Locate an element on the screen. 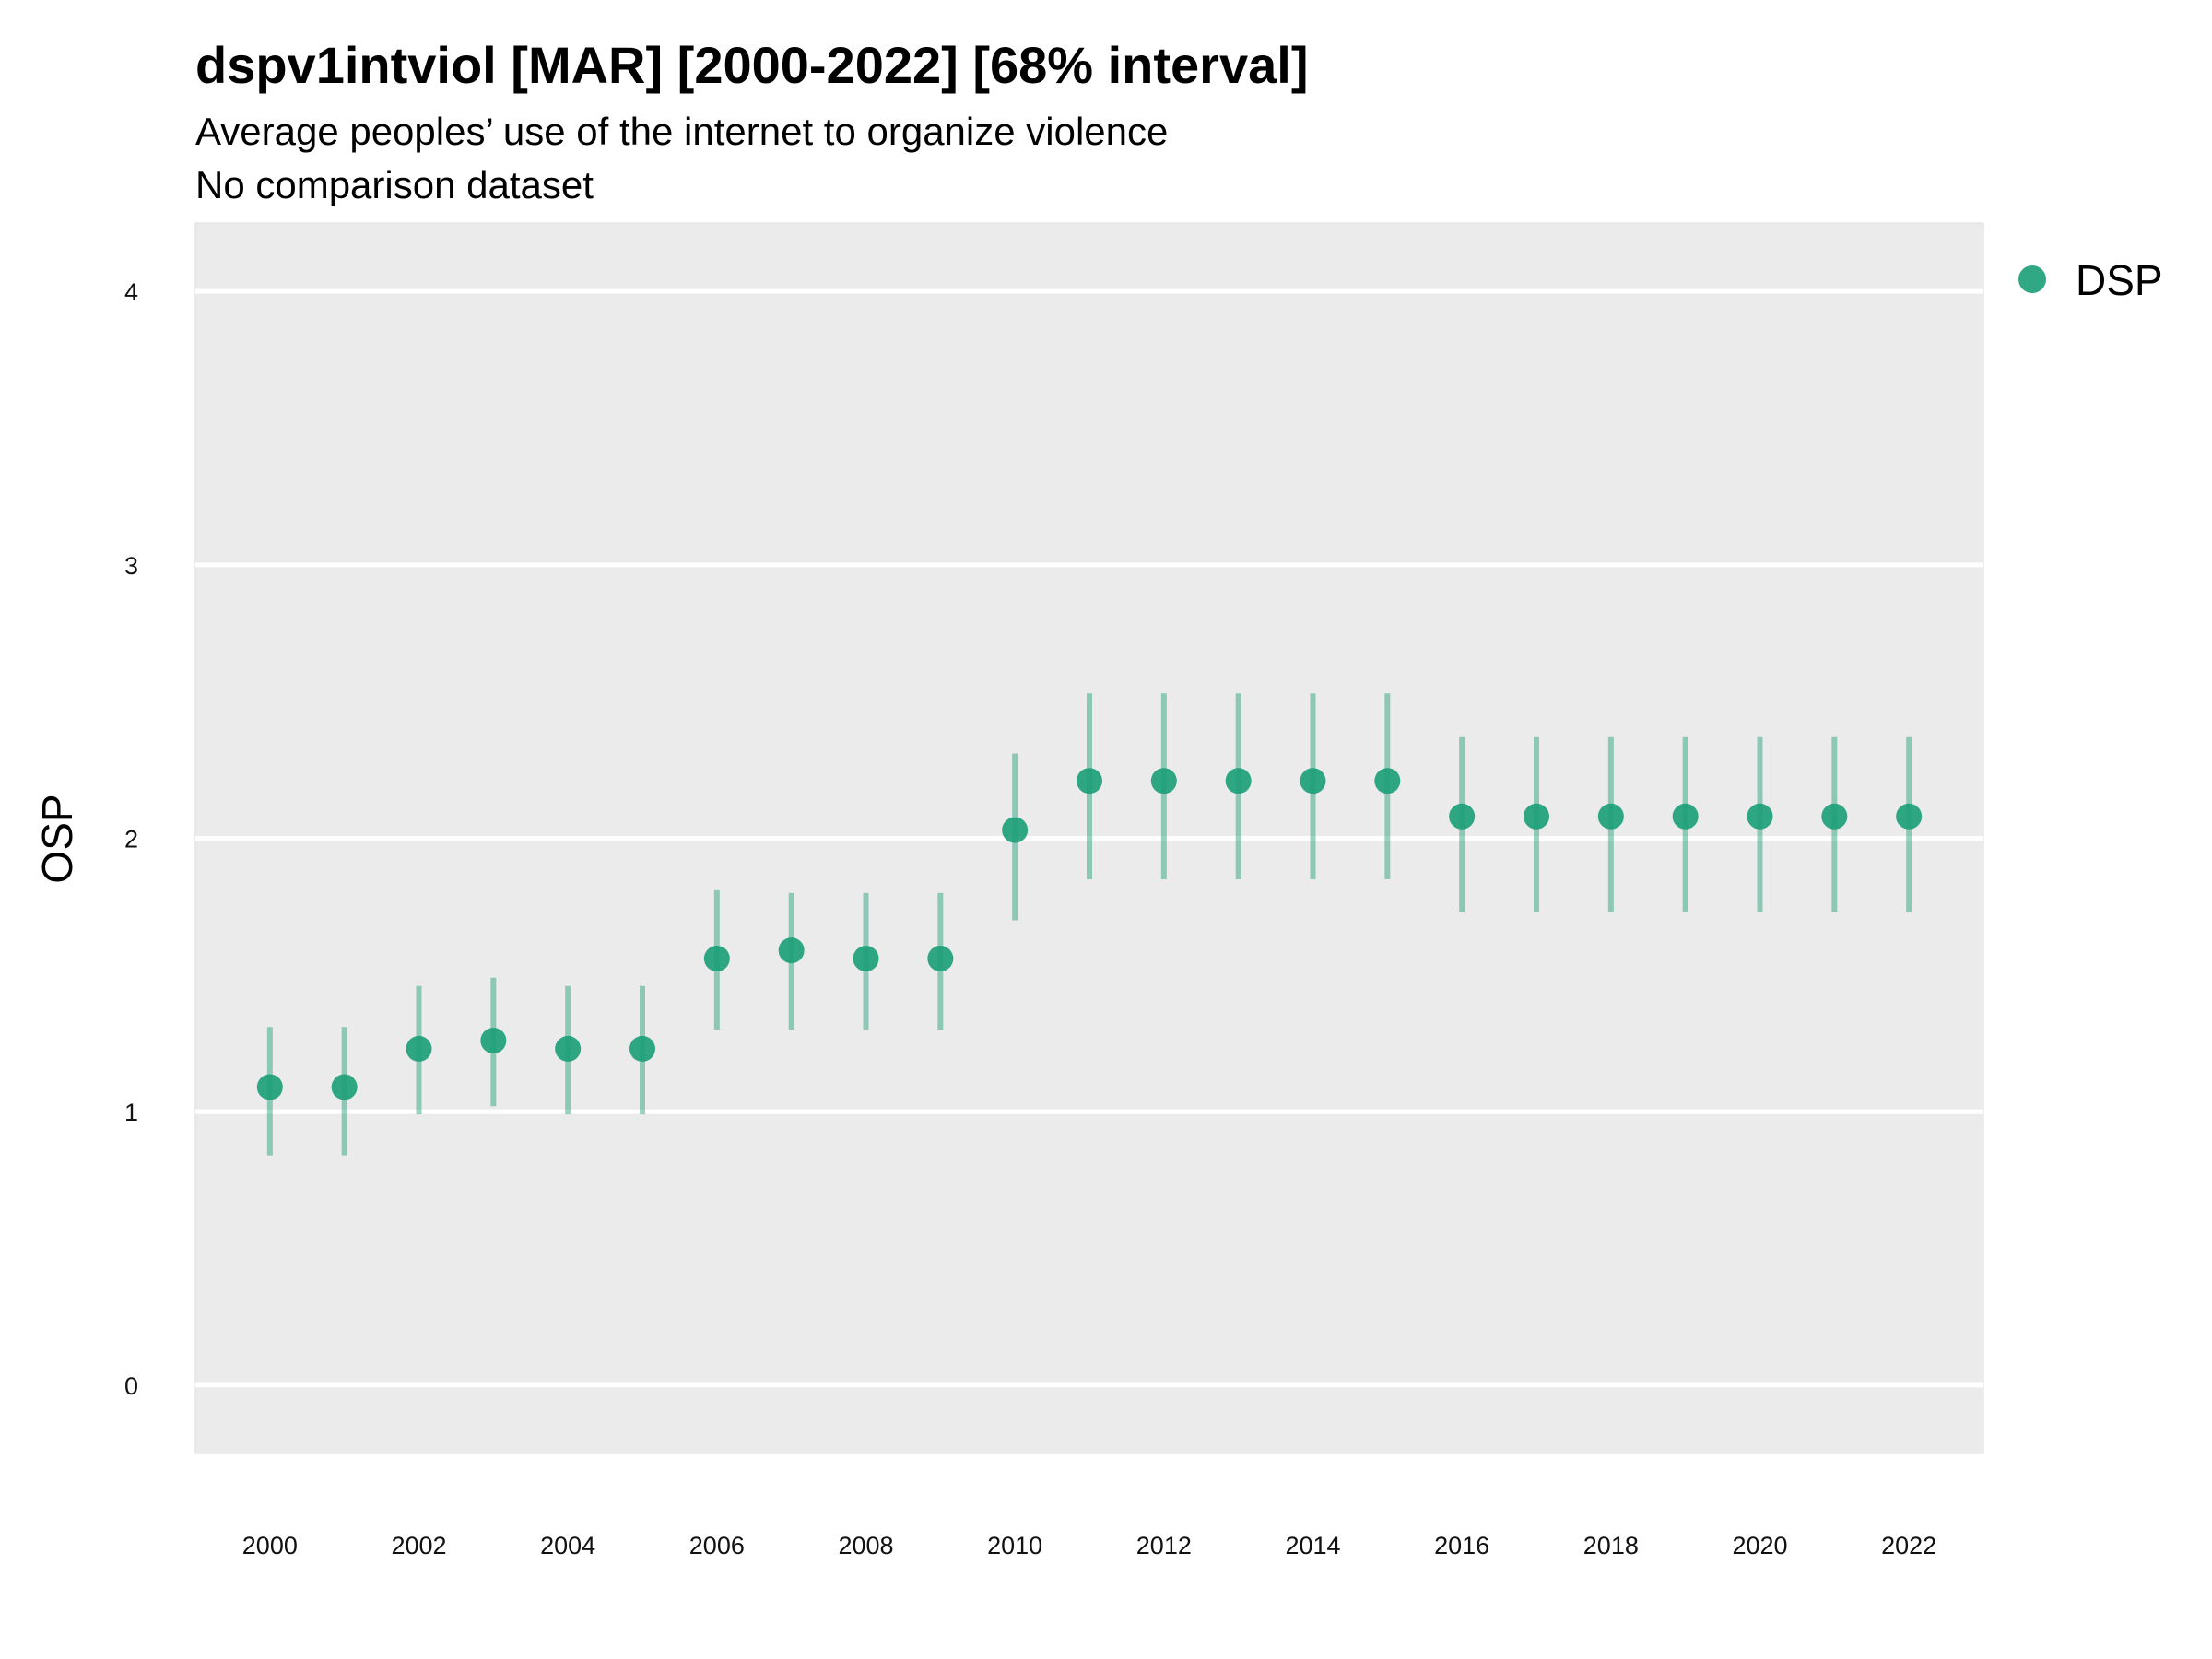 The width and height of the screenshot is (2212, 1659). legend: DSP is located at coordinates (2090, 280).